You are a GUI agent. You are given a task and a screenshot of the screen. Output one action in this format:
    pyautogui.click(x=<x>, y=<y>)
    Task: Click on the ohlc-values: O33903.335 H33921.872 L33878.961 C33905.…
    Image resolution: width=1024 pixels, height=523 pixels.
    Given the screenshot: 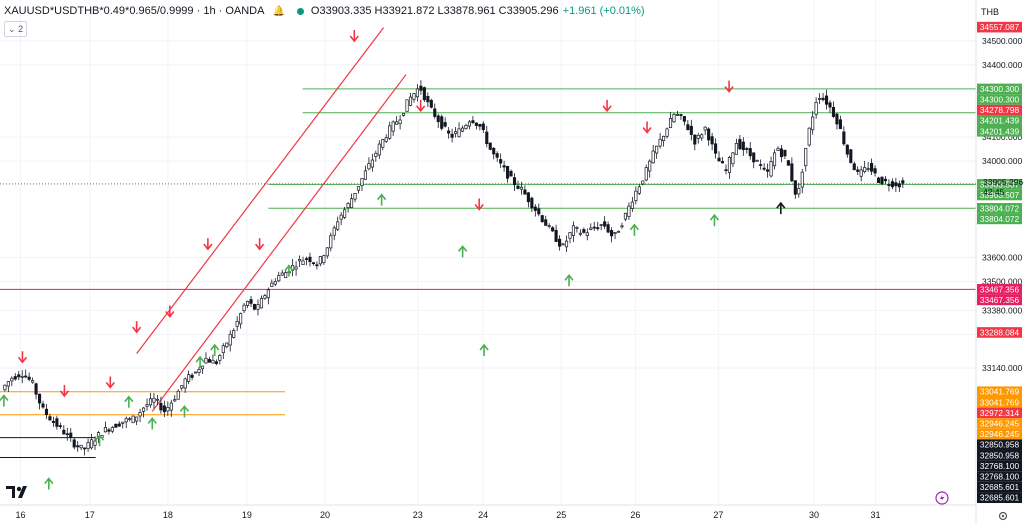 What is the action you would take?
    pyautogui.click(x=434, y=11)
    